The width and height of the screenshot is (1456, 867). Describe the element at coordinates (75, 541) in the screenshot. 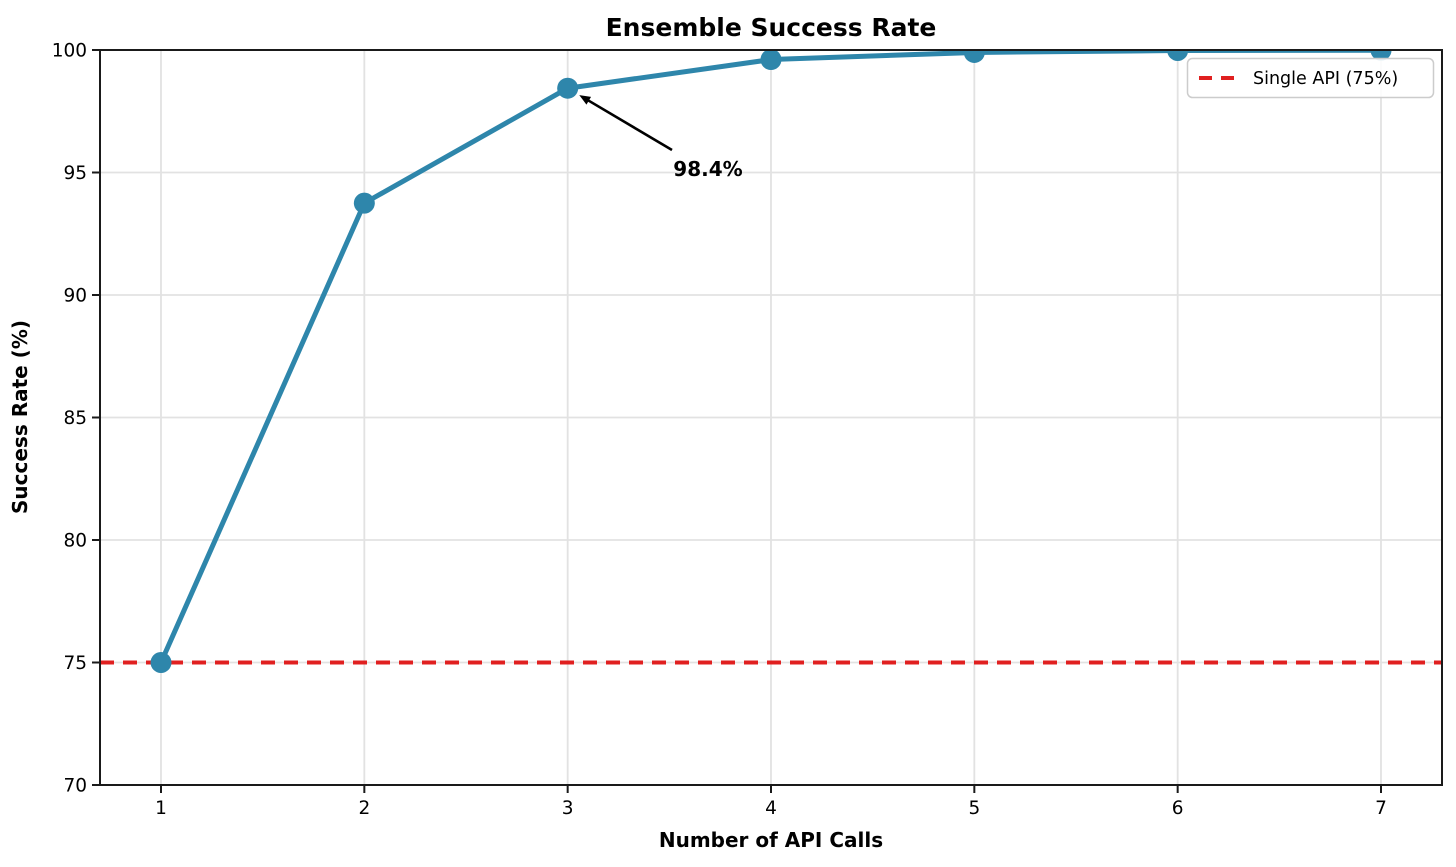

I see `y-tick-label: 80` at that location.